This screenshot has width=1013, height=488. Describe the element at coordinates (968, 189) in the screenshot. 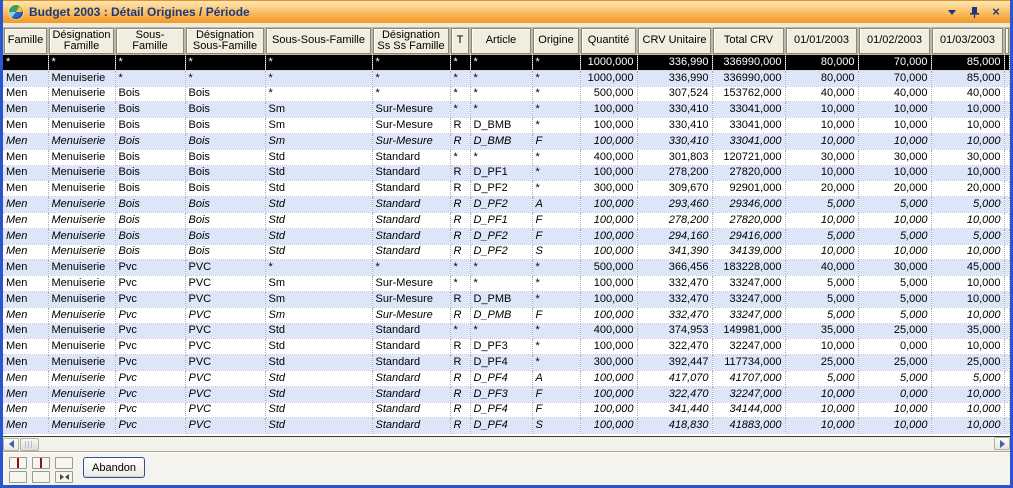

I see `cell-m_01_03_2003: 20,000` at that location.